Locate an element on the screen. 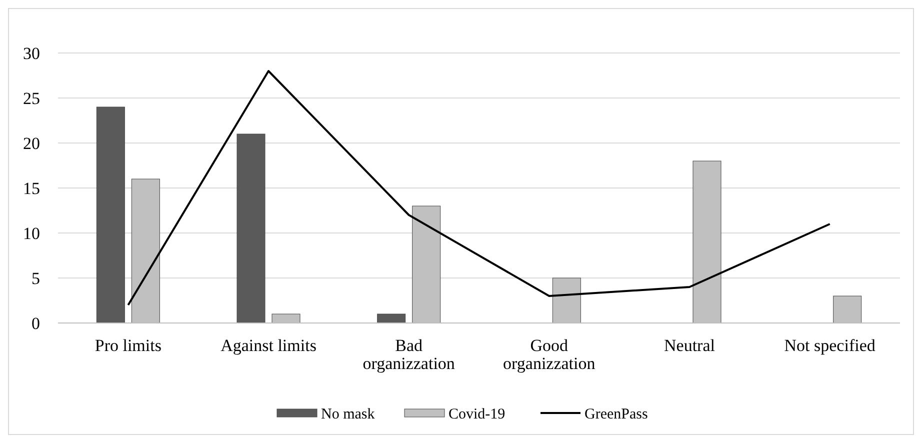 The width and height of the screenshot is (922, 443). y-tick-label: 5 is located at coordinates (36, 278).